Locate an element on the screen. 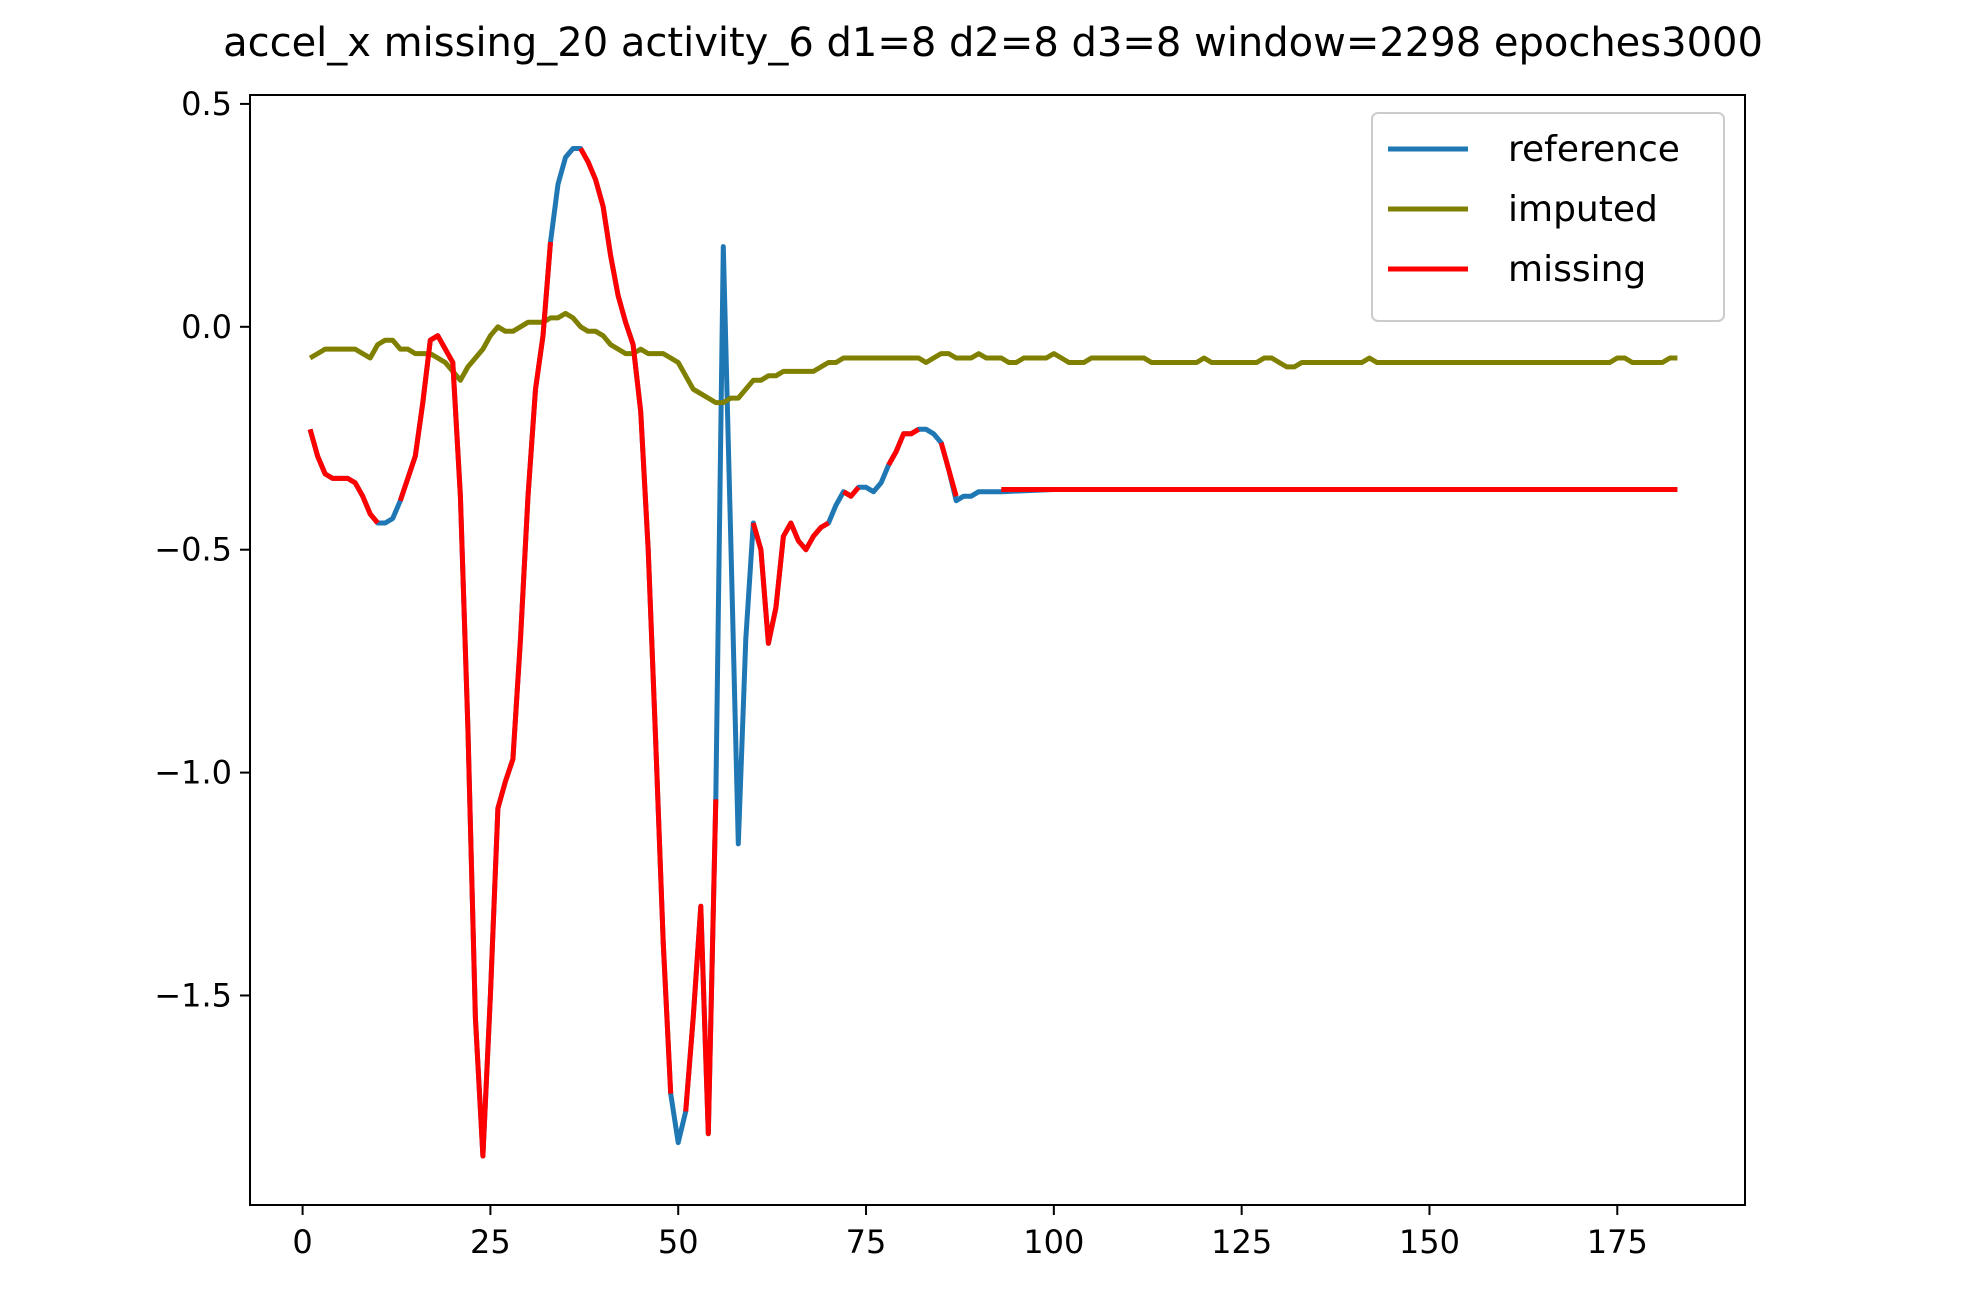 This screenshot has width=1986, height=1300. y-tick-label: 0.5 is located at coordinates (206, 104).